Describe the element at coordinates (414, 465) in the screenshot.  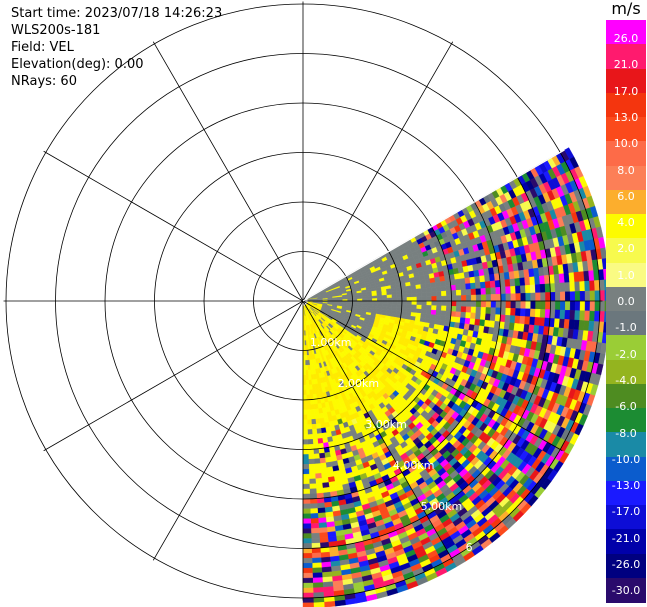
I see `range-ring-label: 4.00km` at that location.